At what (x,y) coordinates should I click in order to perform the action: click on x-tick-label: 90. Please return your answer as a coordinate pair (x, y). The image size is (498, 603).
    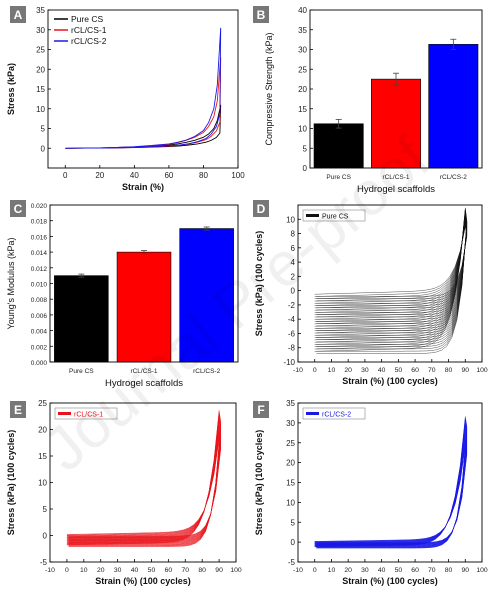
    Looking at the image, I should click on (465, 370).